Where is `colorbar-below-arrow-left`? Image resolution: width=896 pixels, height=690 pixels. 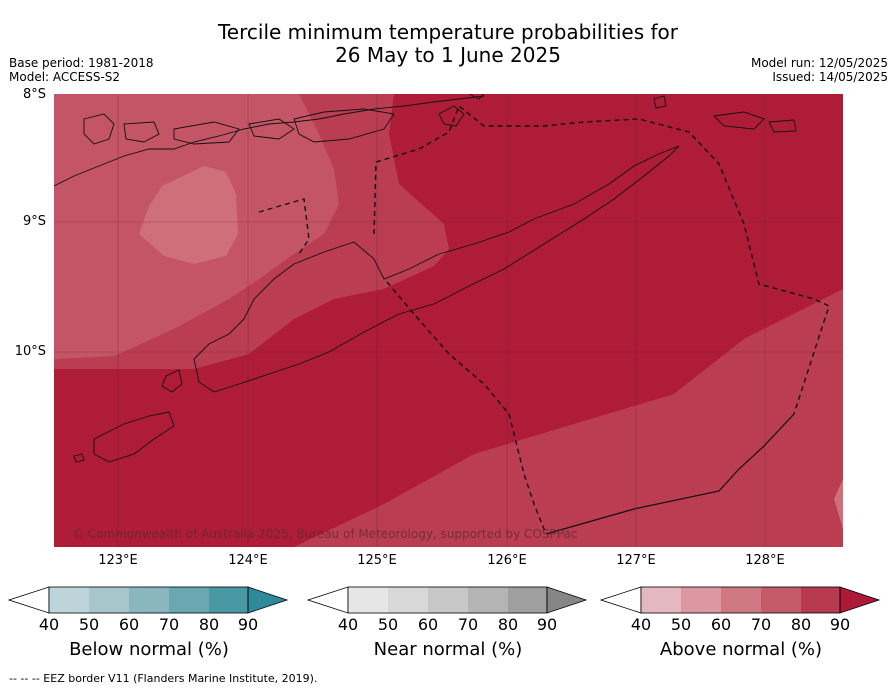
colorbar-below-arrow-left is located at coordinates (29, 600).